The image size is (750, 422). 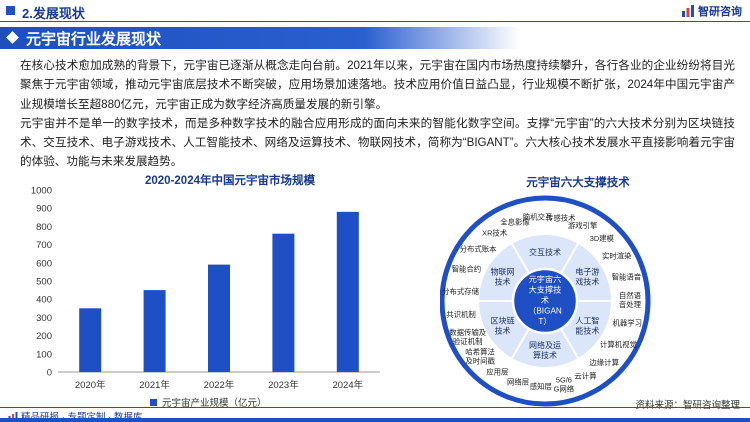 I want to click on outer-tech-label: 数据传输及, so click(x=468, y=332).